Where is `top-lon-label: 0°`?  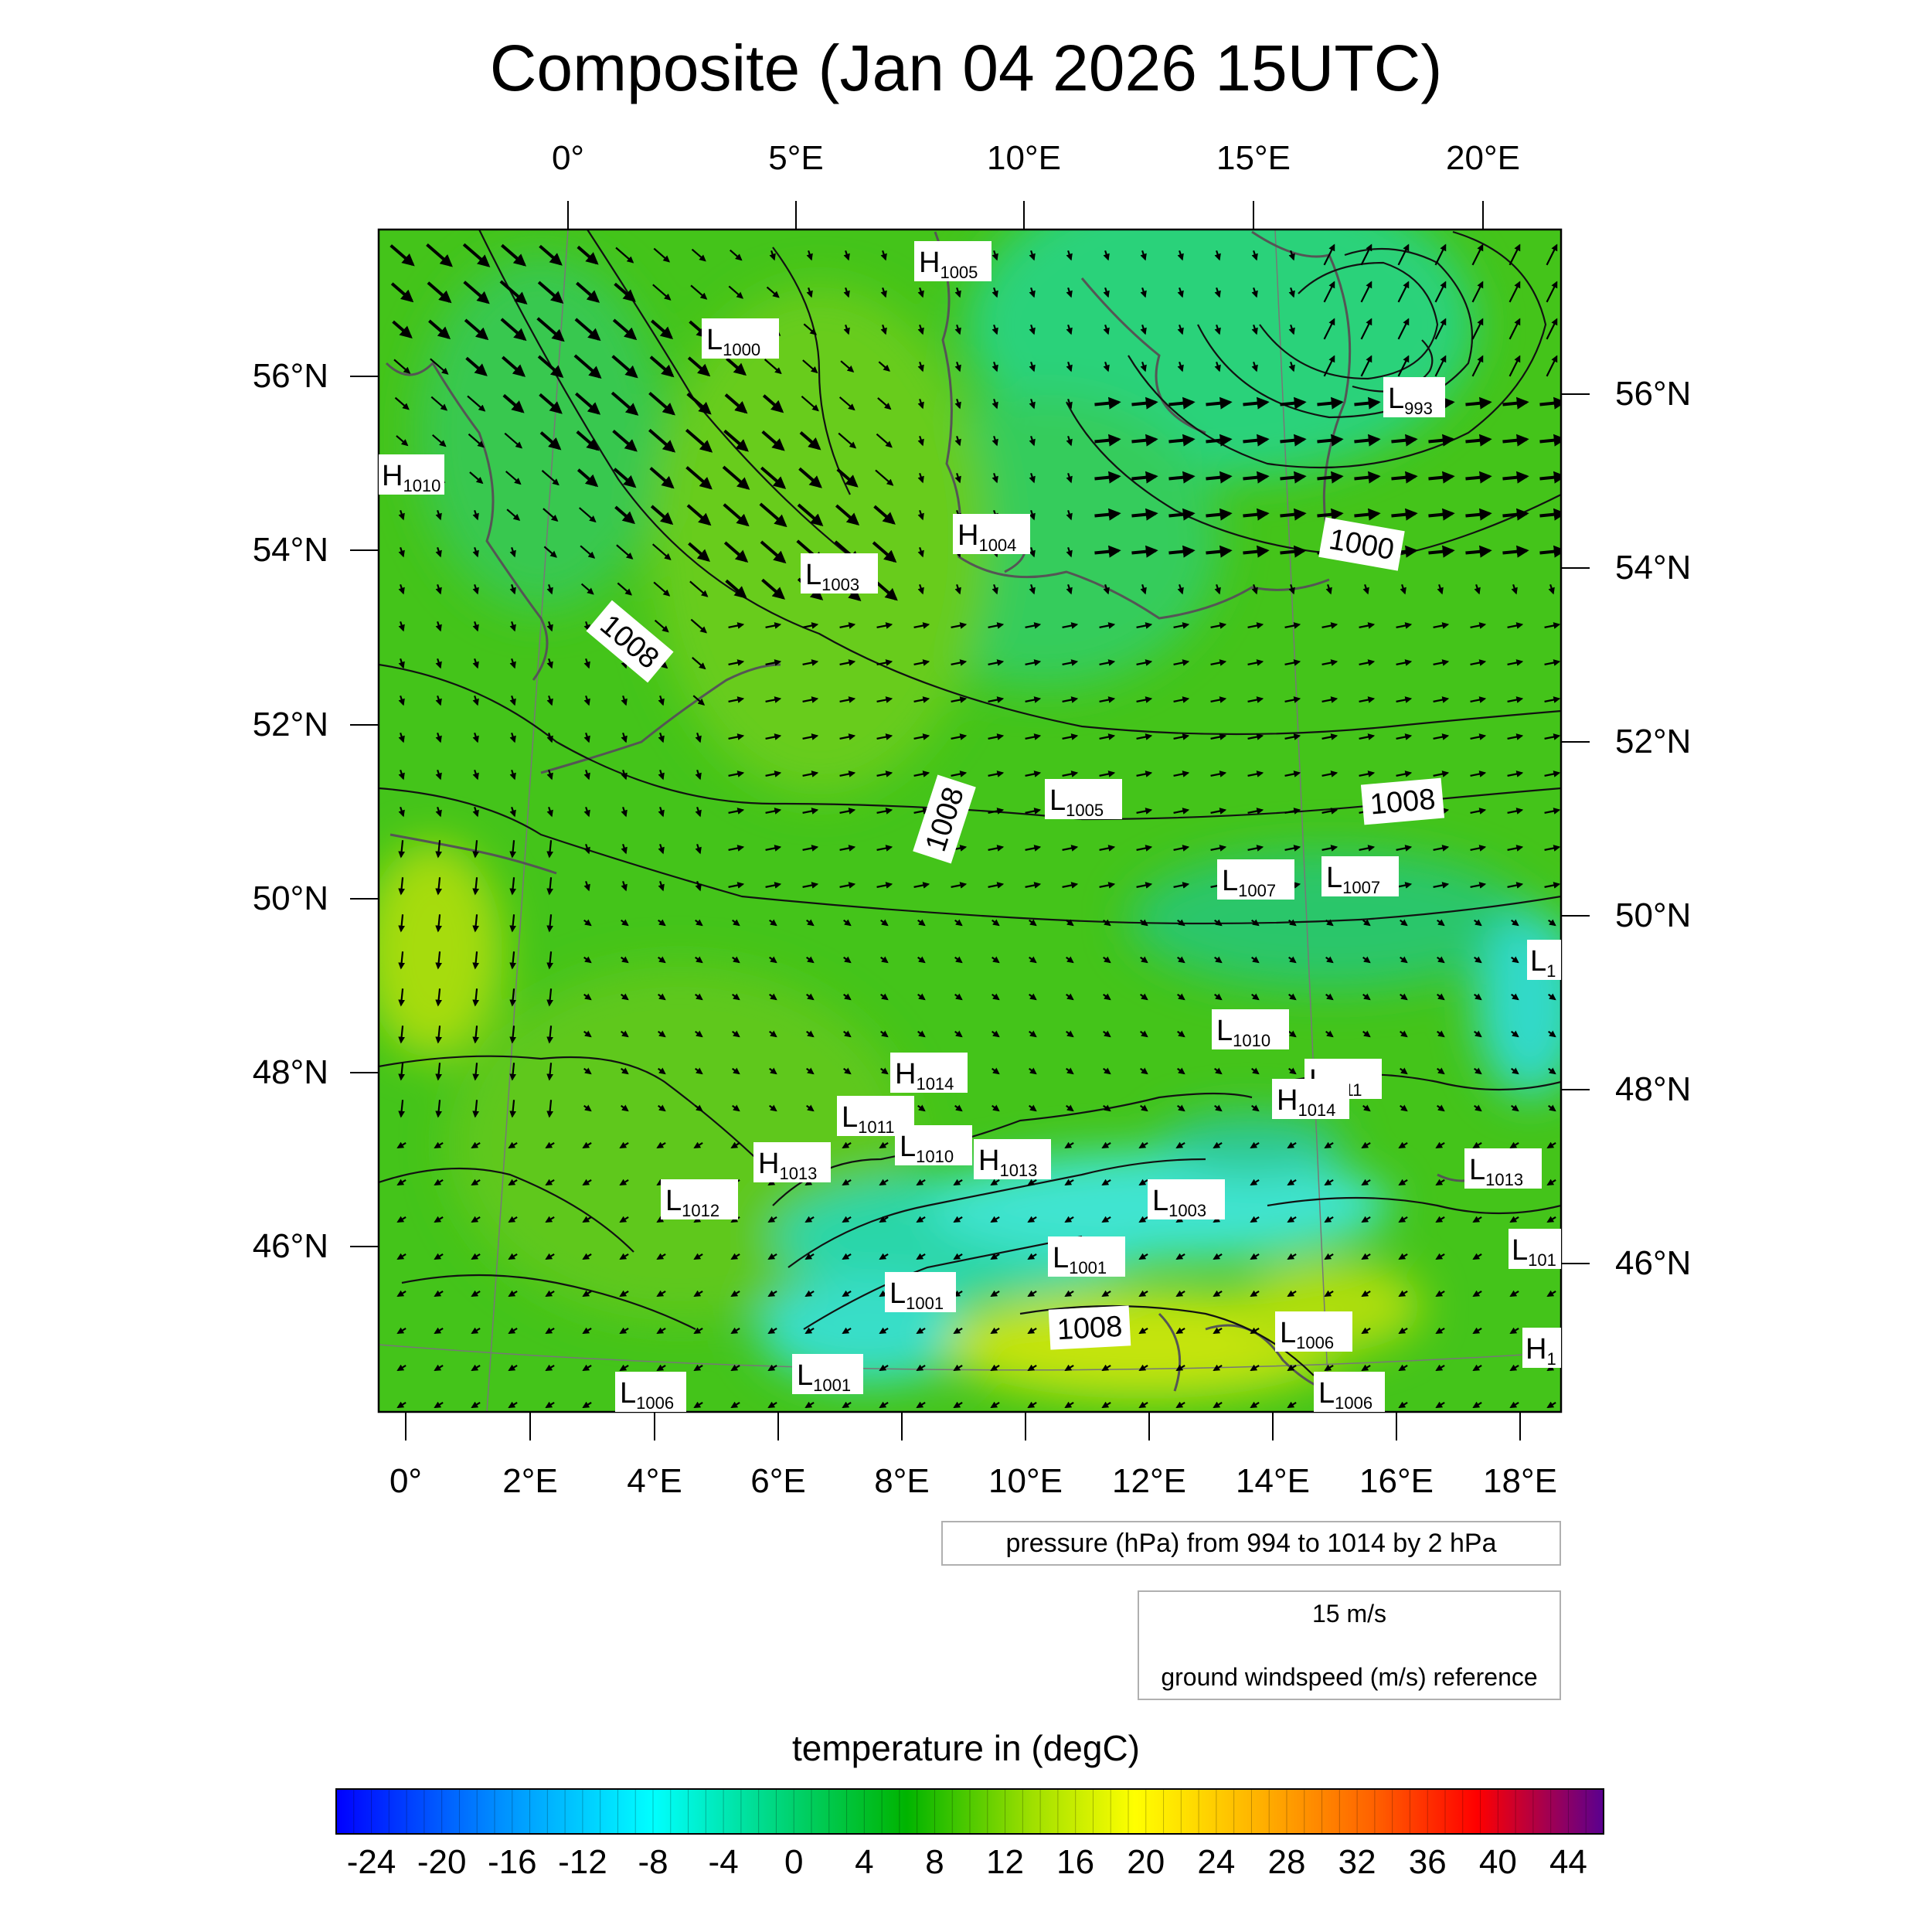 top-lon-label: 0° is located at coordinates (568, 158).